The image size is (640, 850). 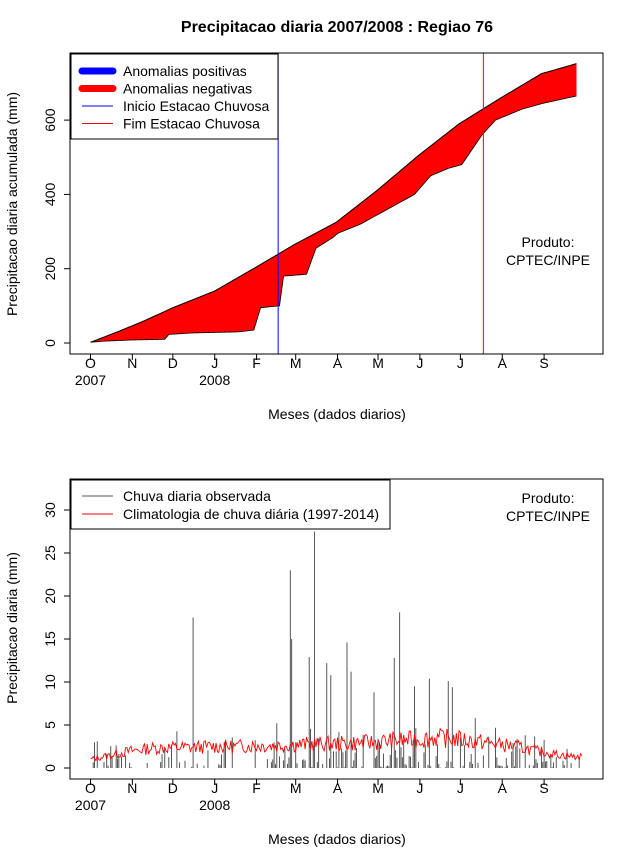 I want to click on bottom-ytick-label: 0, so click(x=50, y=768).